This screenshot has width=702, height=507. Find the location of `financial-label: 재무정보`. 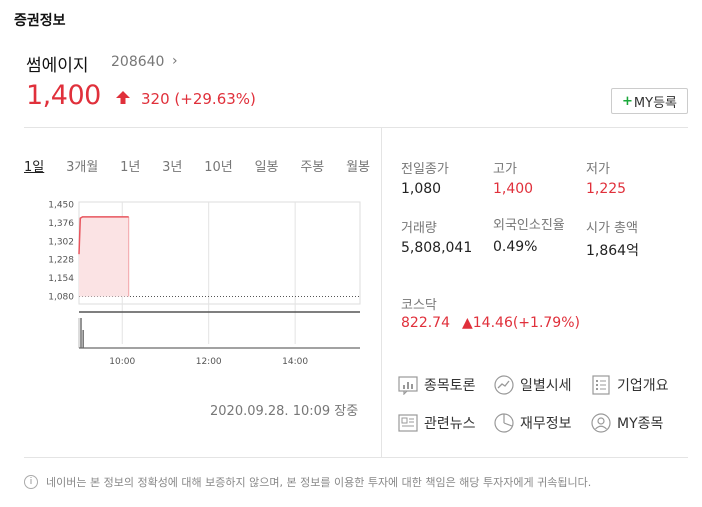

financial-label: 재무정보 is located at coordinates (546, 424).